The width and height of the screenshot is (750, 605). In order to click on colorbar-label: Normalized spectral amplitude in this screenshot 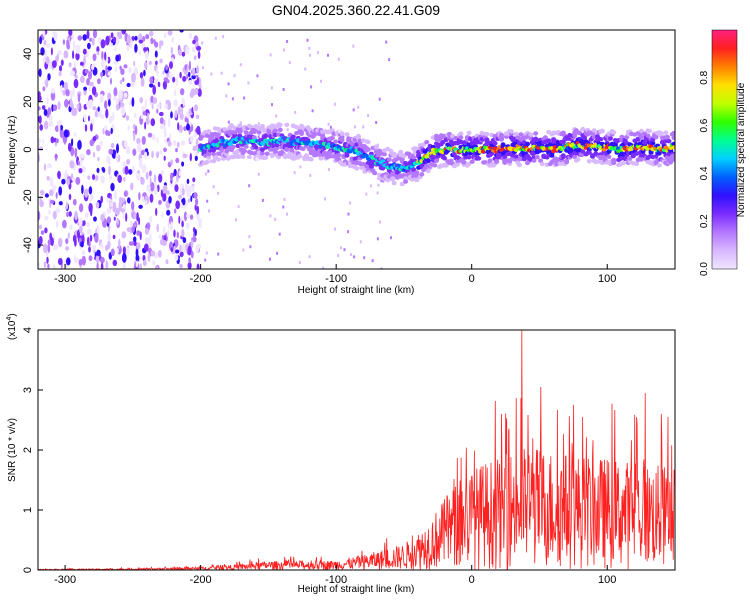, I will do `click(741, 149)`.